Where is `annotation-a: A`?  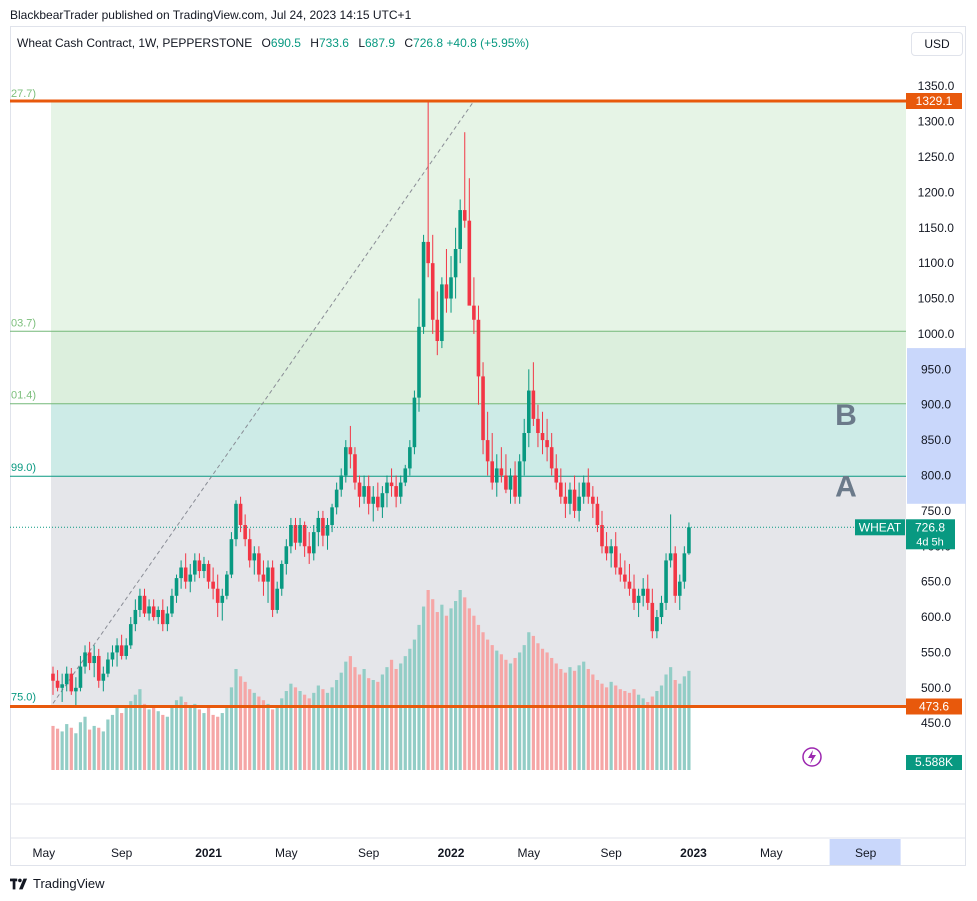
annotation-a: A is located at coordinates (846, 487).